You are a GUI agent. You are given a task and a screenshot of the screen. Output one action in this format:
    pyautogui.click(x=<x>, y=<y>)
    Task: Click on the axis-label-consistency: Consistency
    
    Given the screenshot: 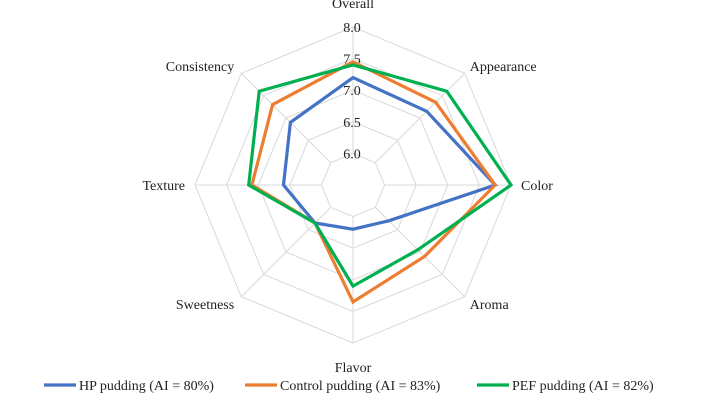 What is the action you would take?
    pyautogui.click(x=200, y=67)
    